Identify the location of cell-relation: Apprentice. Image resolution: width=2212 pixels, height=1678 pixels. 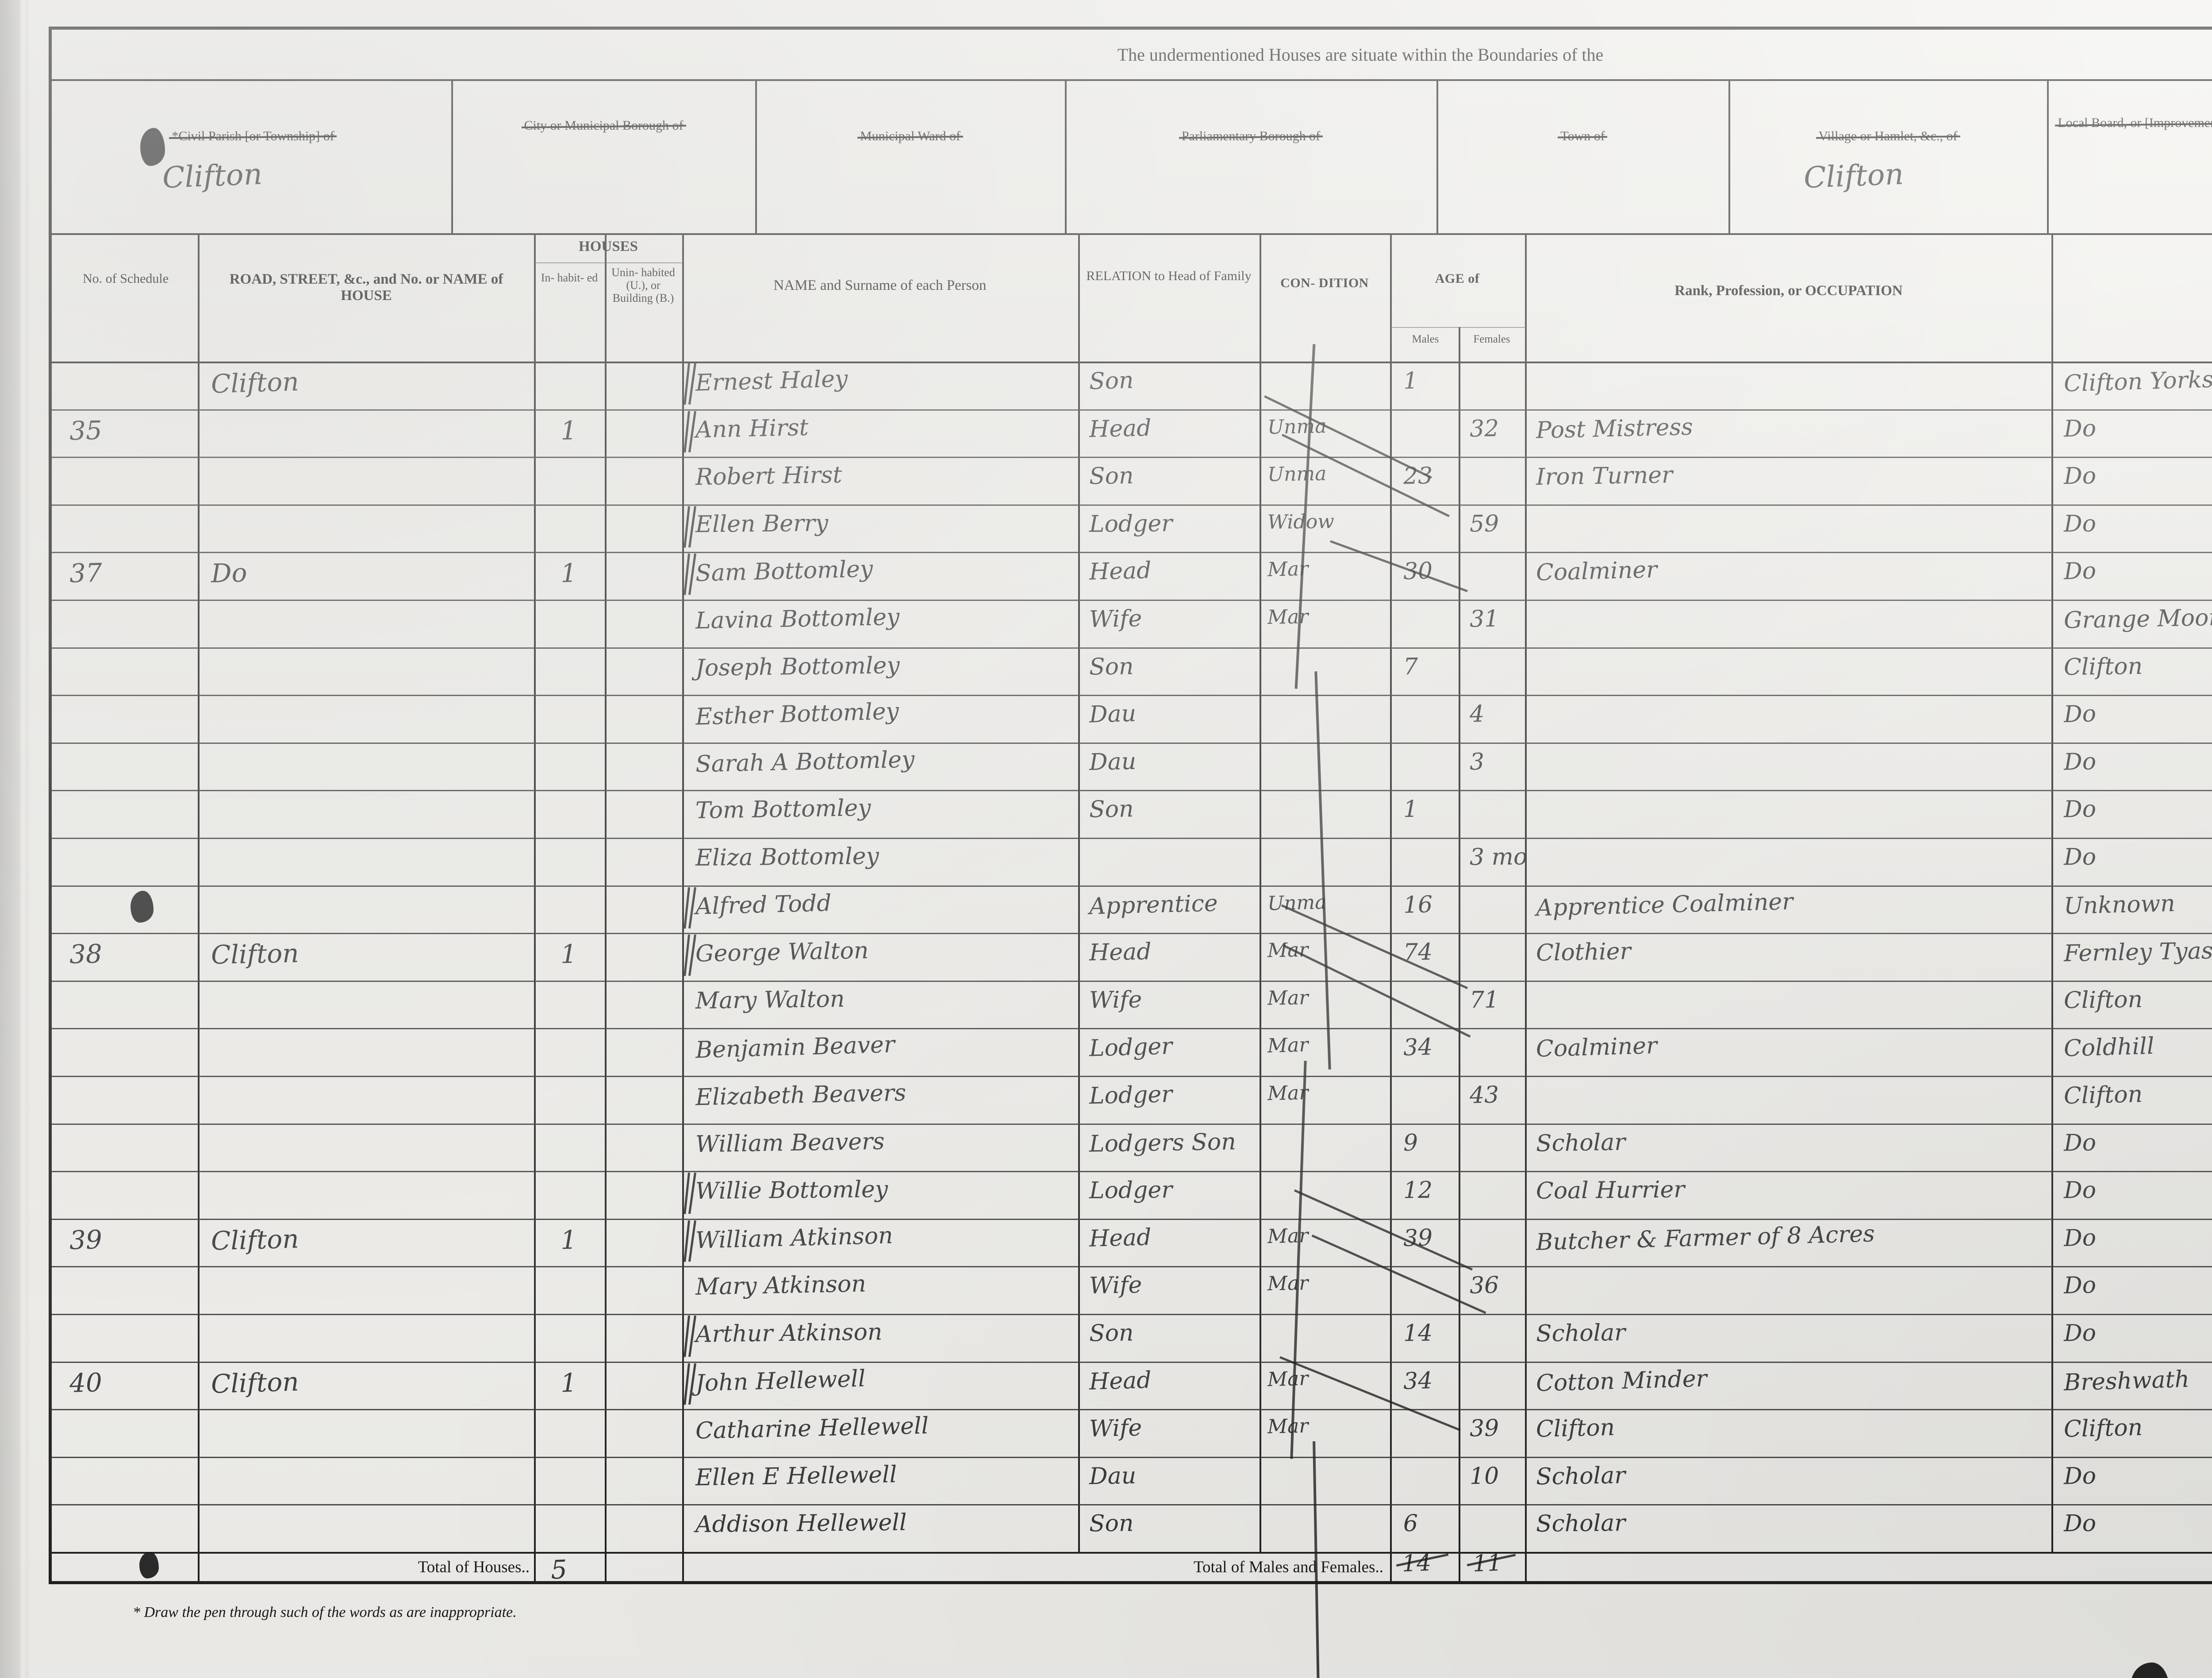
(1154, 905).